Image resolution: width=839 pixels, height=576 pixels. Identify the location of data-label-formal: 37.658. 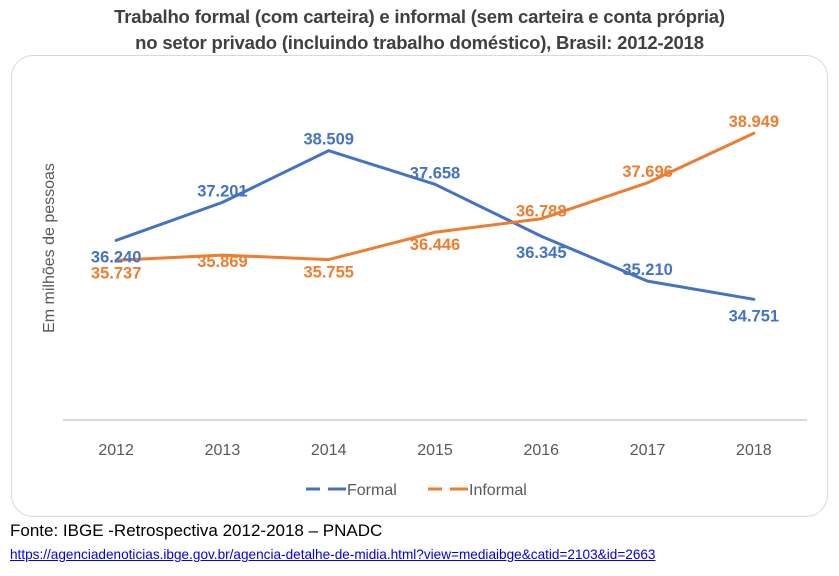
(435, 173).